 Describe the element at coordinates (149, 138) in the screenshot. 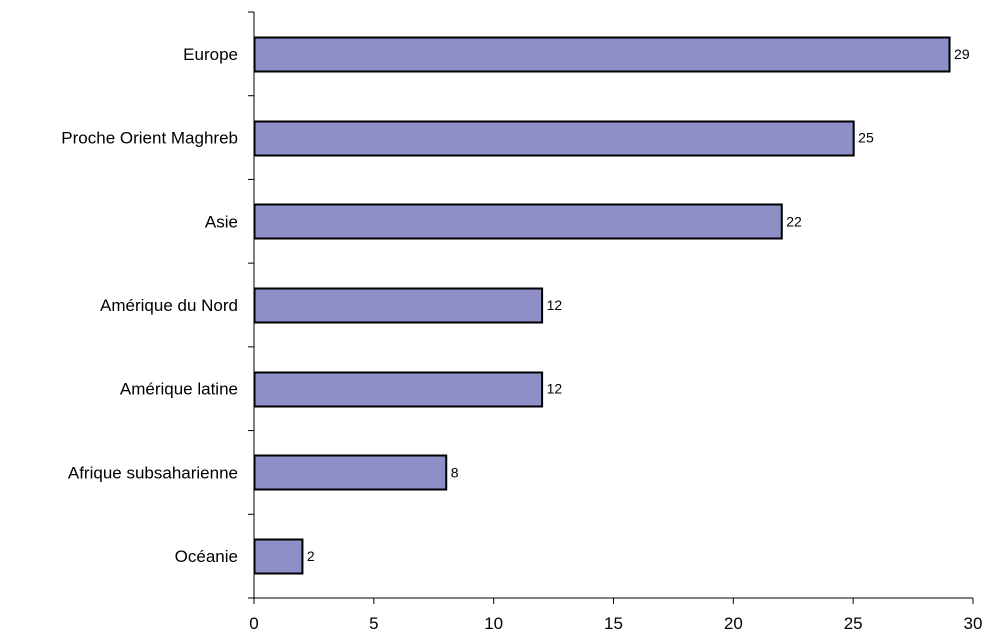

I see `category-label: Proche Orient Maghreb` at that location.